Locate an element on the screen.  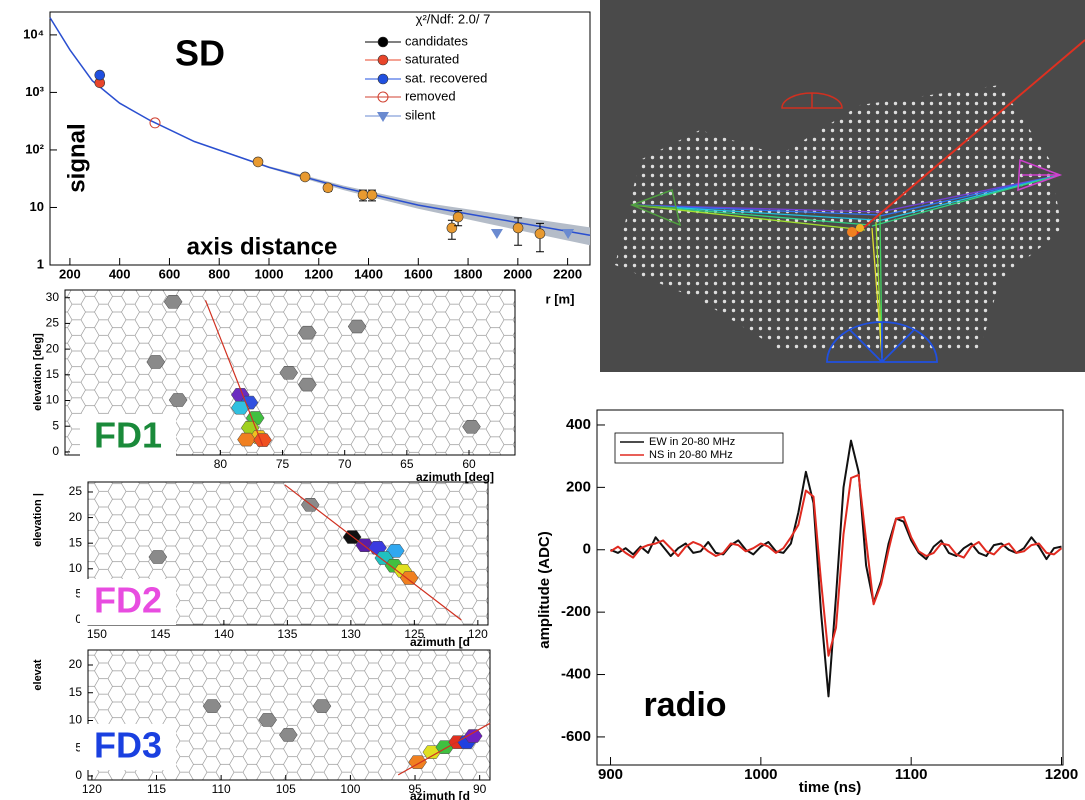
legend-box is located at coordinates (699, 448).